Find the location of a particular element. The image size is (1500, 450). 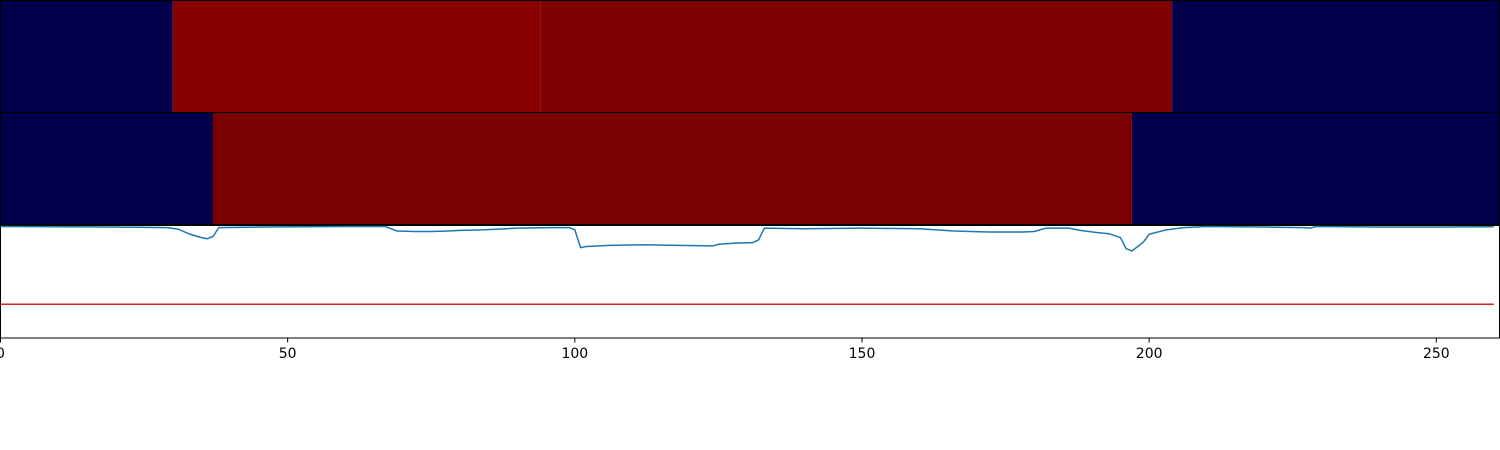

x-tick-label: 50 is located at coordinates (288, 354).